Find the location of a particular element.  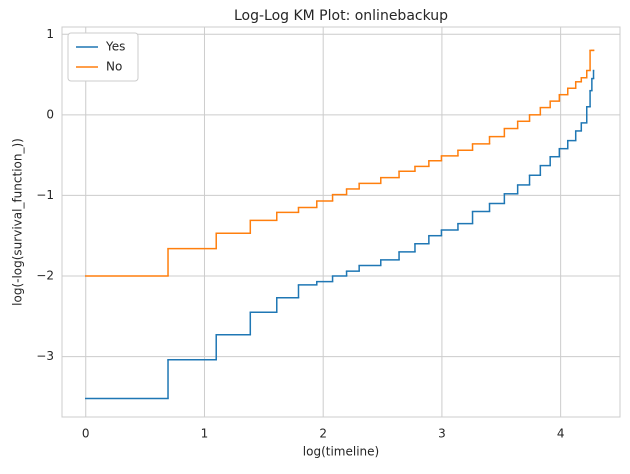

y-tick-label: 1 is located at coordinates (50, 34).